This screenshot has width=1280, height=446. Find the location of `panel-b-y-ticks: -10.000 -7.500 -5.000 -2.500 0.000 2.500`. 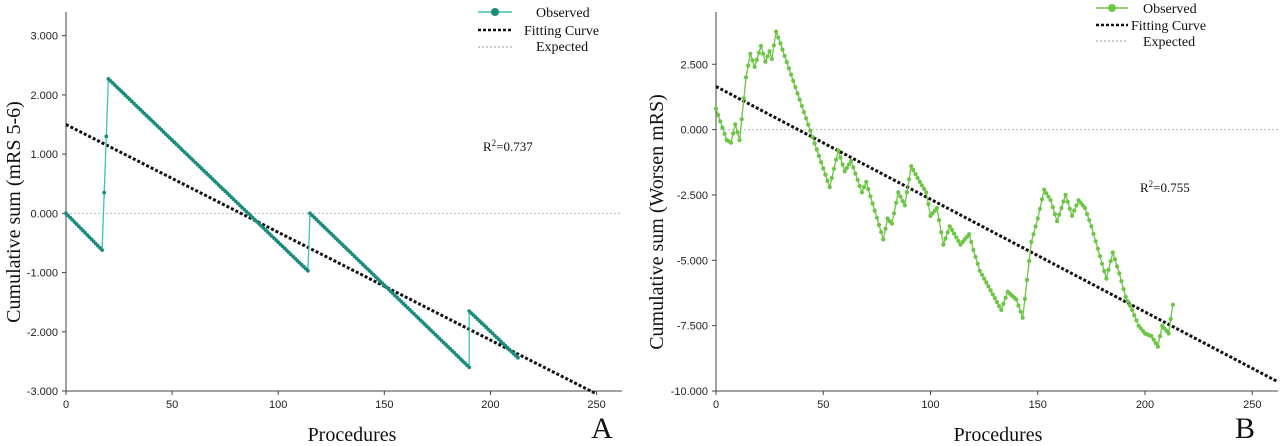

panel-b-y-ticks: -10.000 -7.500 -5.000 -2.500 0.000 2.500 is located at coordinates (693, 228).